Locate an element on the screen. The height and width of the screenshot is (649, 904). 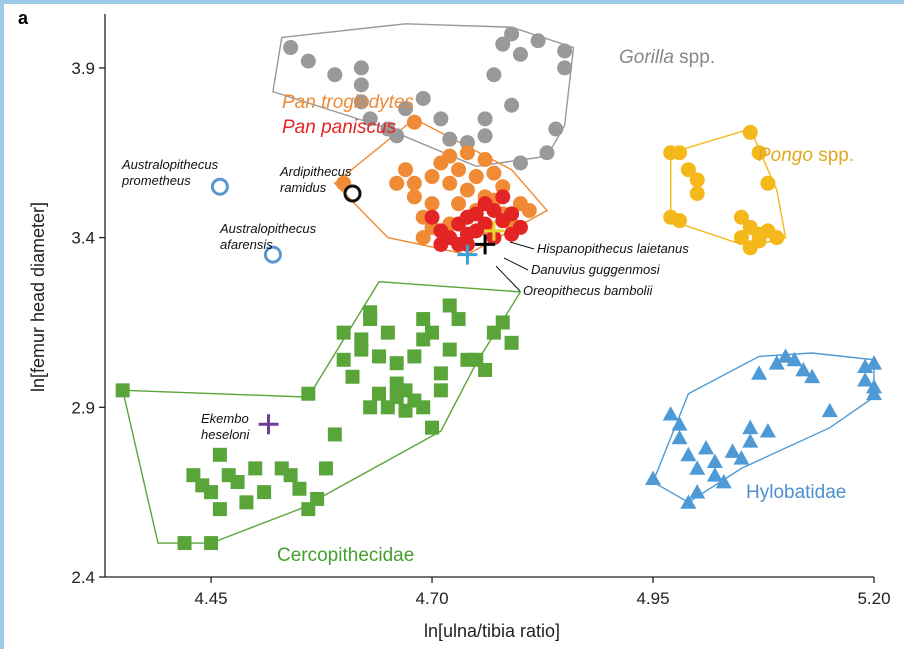
label-hispanopithecus: Hispanopithecus laietanus is located at coordinates (613, 248).